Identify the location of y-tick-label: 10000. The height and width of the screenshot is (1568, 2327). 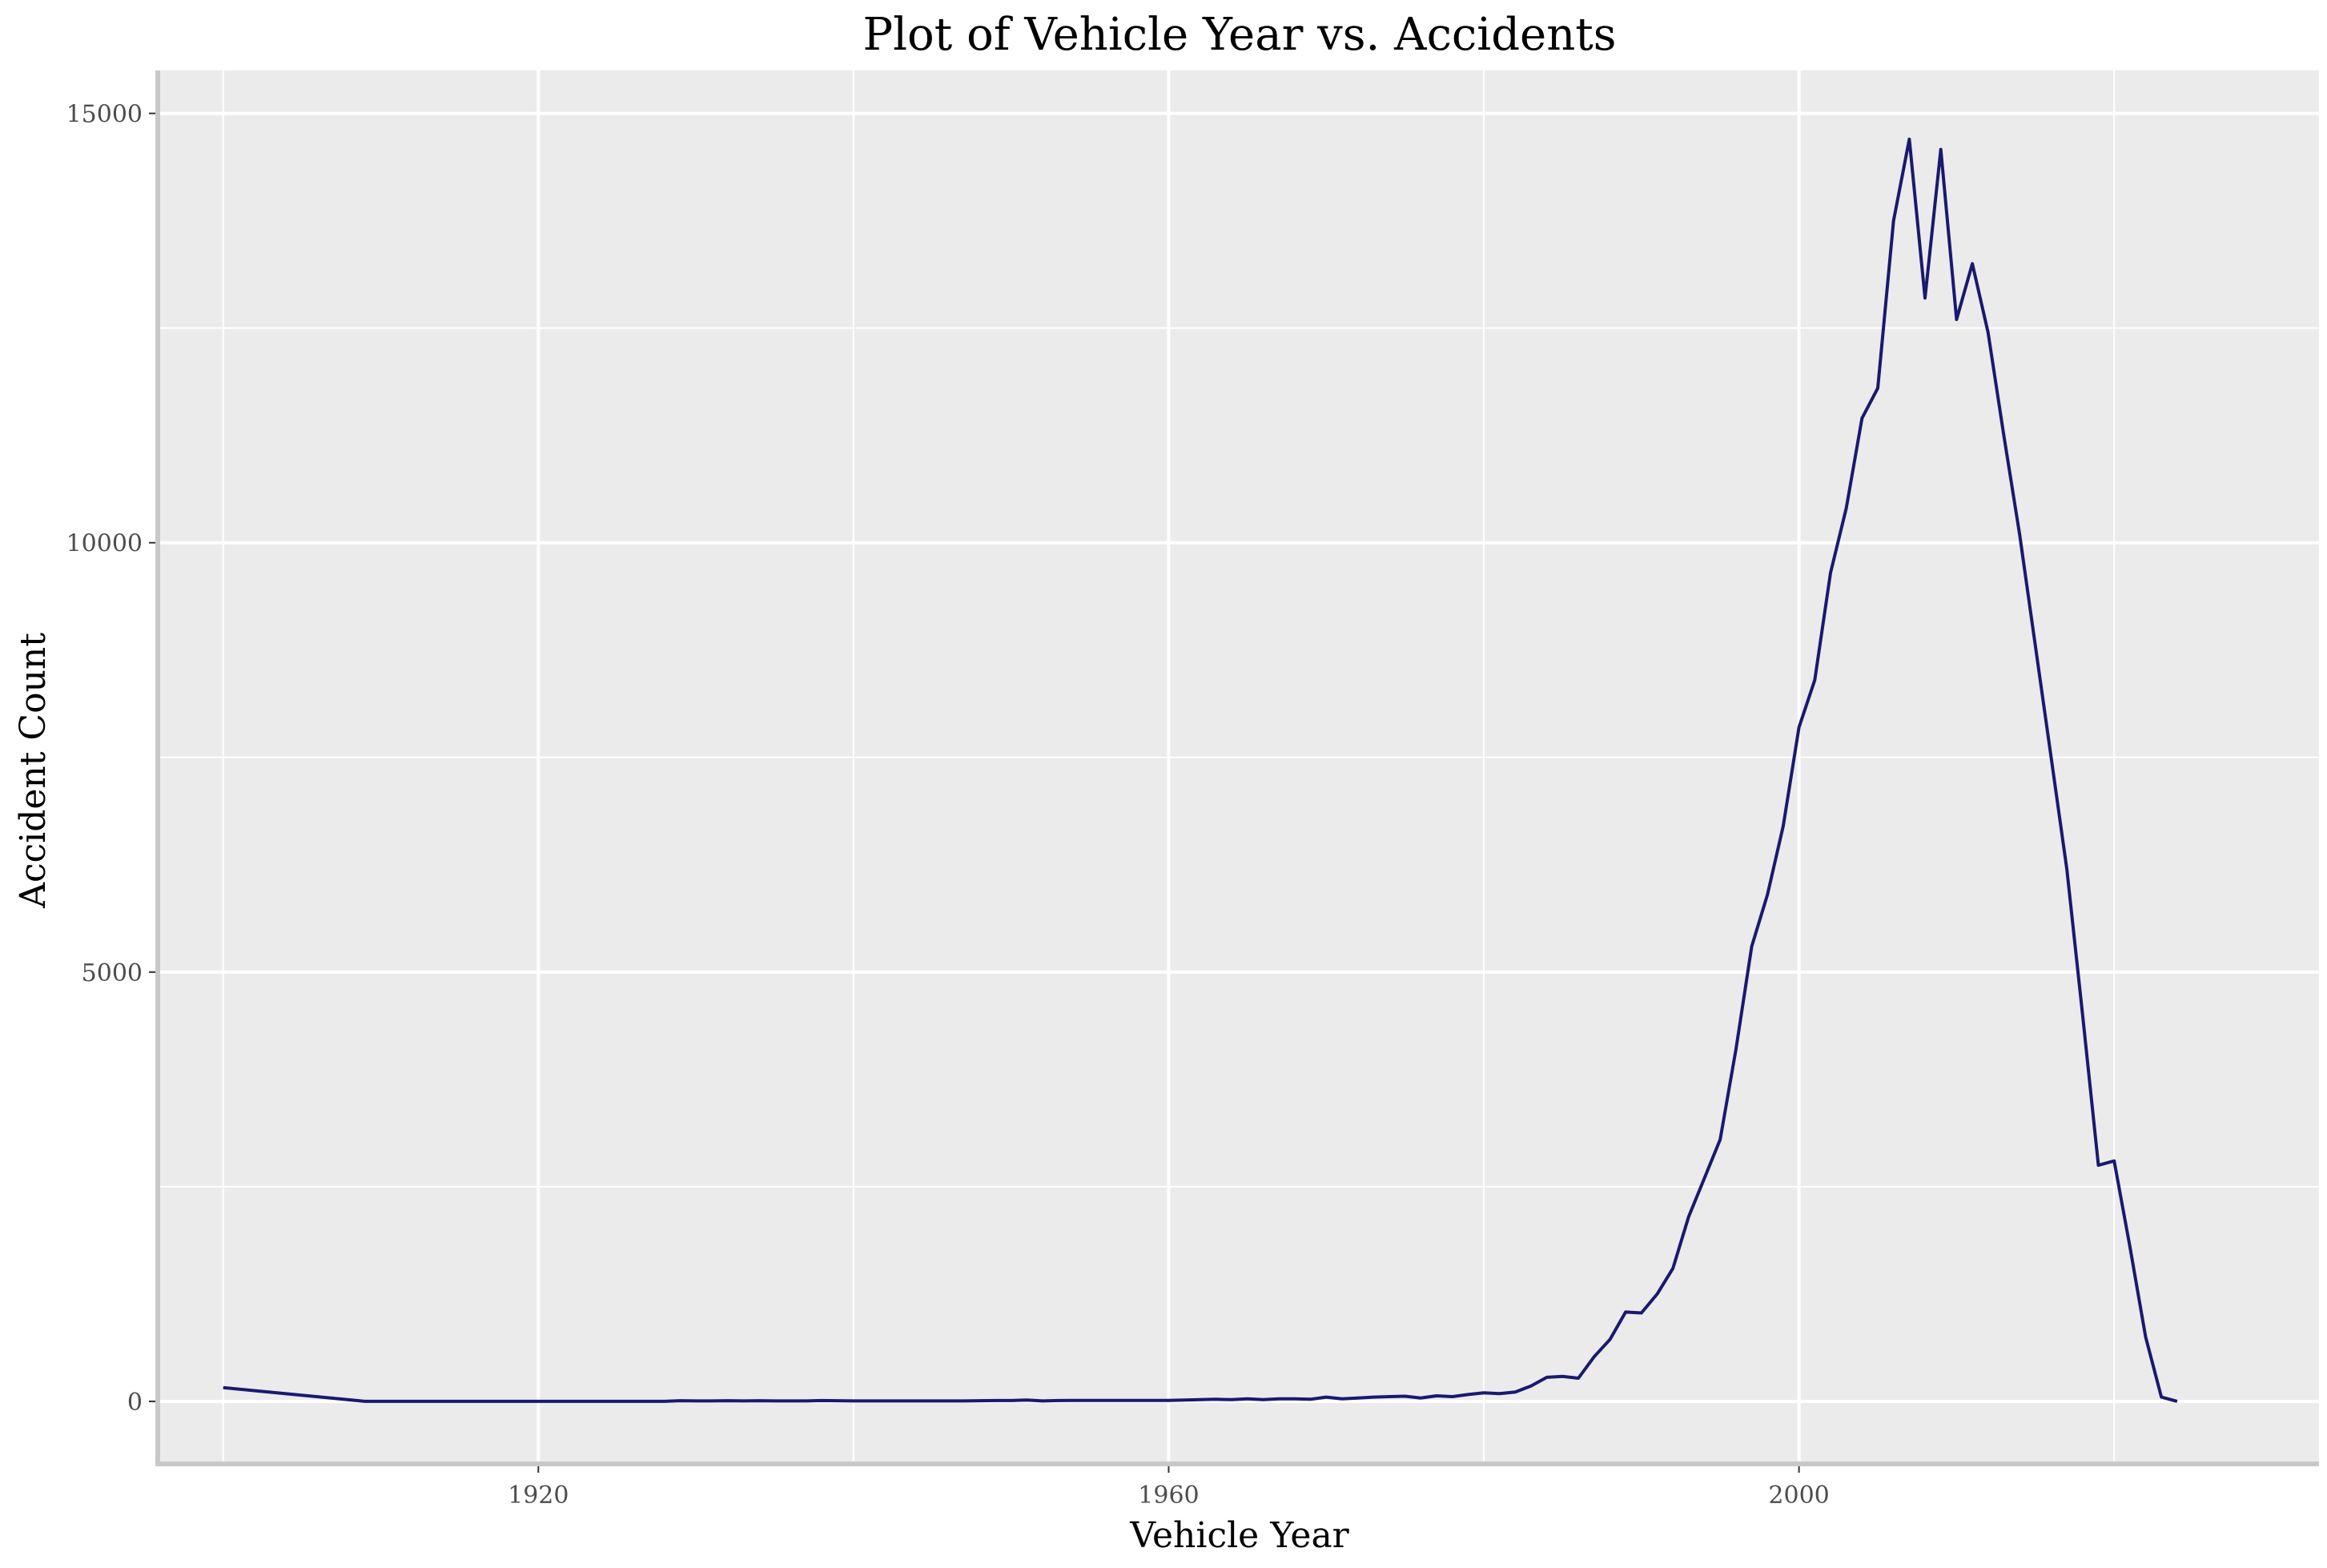
(105, 544).